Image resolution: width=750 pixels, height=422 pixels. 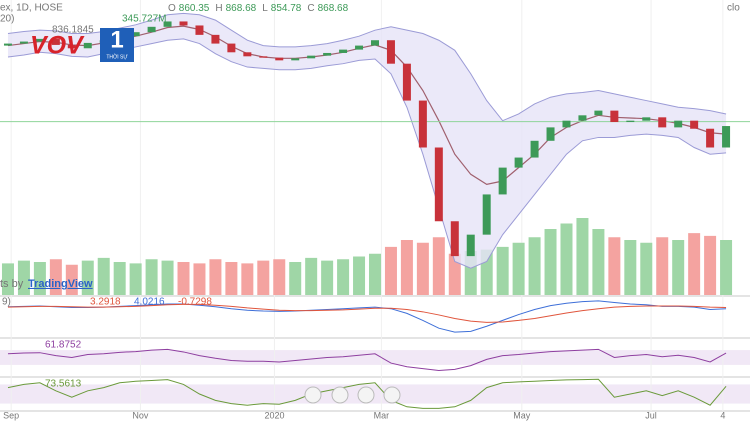 I want to click on x-tick-label: Jul, so click(x=651, y=415).